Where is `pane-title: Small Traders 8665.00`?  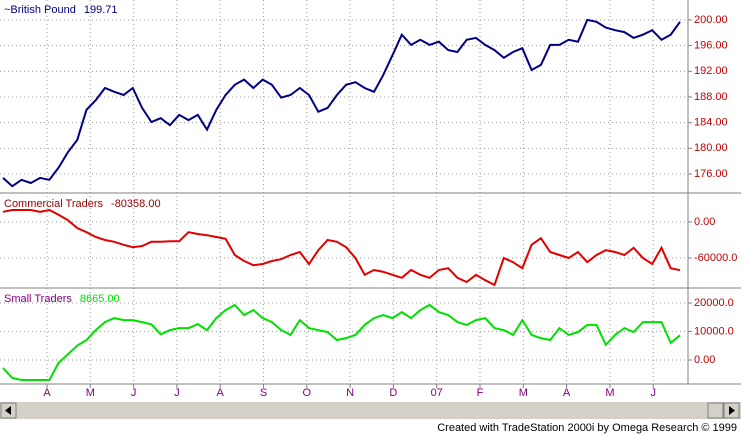 pane-title: Small Traders 8665.00 is located at coordinates (62, 299).